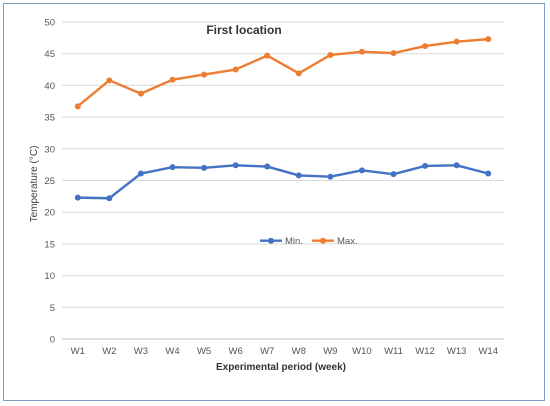 Image resolution: width=550 pixels, height=406 pixels. What do you see at coordinates (294, 241) in the screenshot?
I see `legend-label: Min.` at bounding box center [294, 241].